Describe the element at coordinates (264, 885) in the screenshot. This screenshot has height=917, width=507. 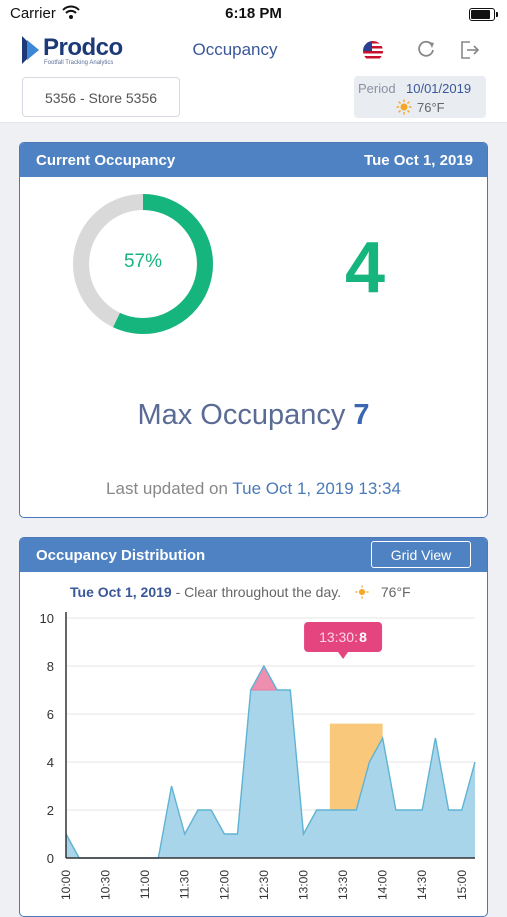
I see `x-tick-label: 12:30` at that location.